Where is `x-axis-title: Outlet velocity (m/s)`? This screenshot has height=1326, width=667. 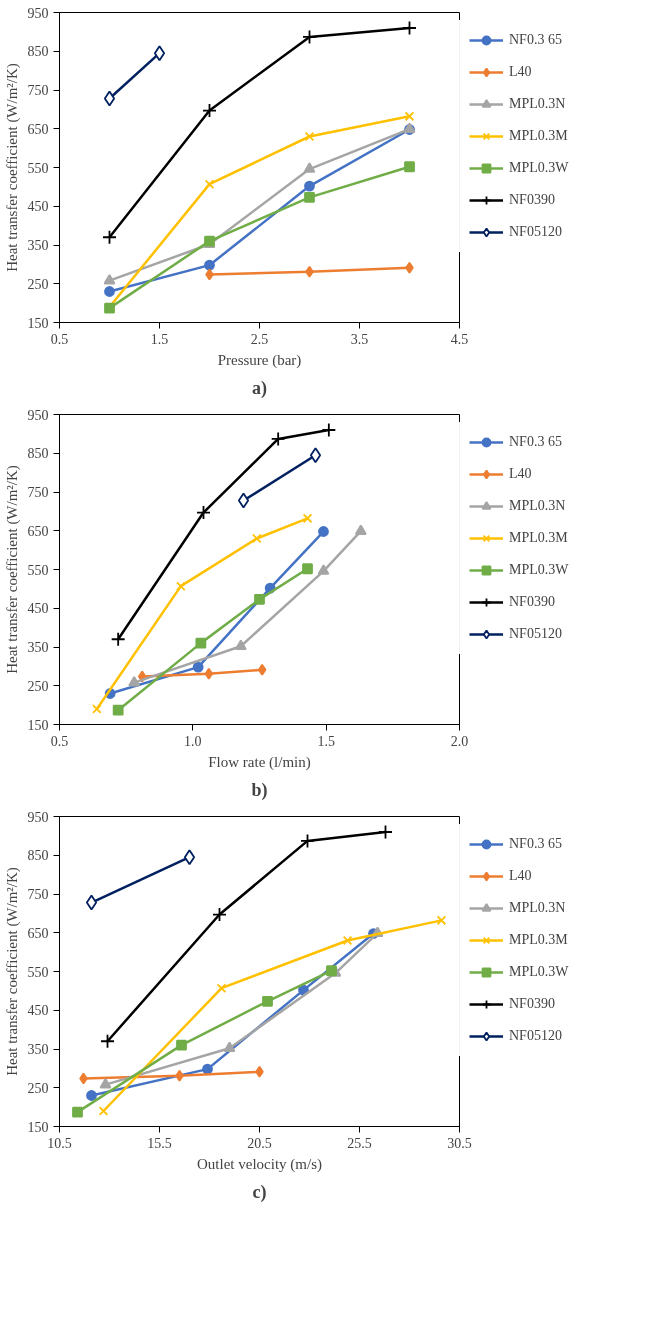 x-axis-title: Outlet velocity (m/s) is located at coordinates (259, 1164).